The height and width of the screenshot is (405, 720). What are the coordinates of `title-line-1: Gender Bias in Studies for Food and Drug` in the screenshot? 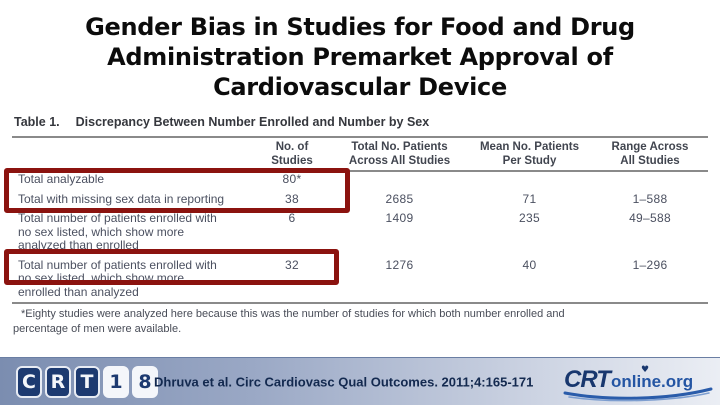 It's located at (360, 27).